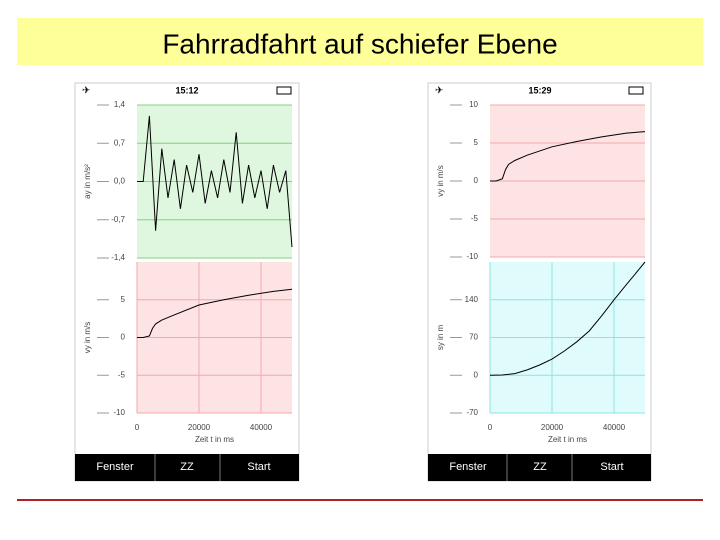 The image size is (720, 540). I want to click on y-tick-label: -0,7, so click(118, 219).